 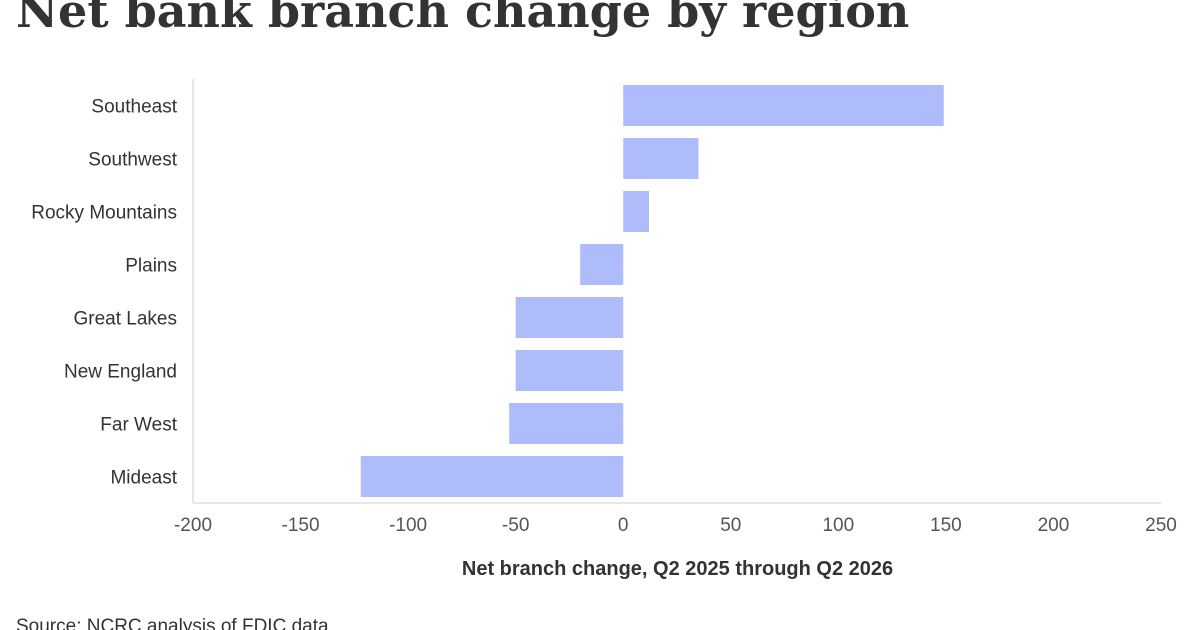 I want to click on x-tick-label: -200, so click(x=193, y=525).